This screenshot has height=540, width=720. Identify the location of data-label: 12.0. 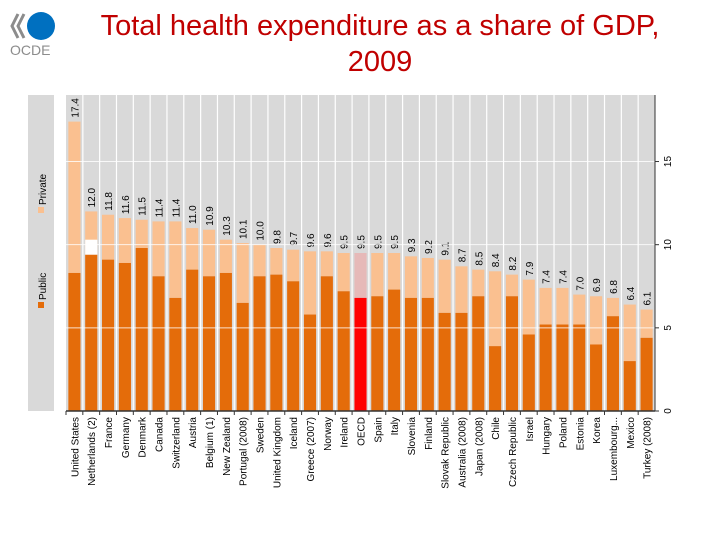
(92, 198).